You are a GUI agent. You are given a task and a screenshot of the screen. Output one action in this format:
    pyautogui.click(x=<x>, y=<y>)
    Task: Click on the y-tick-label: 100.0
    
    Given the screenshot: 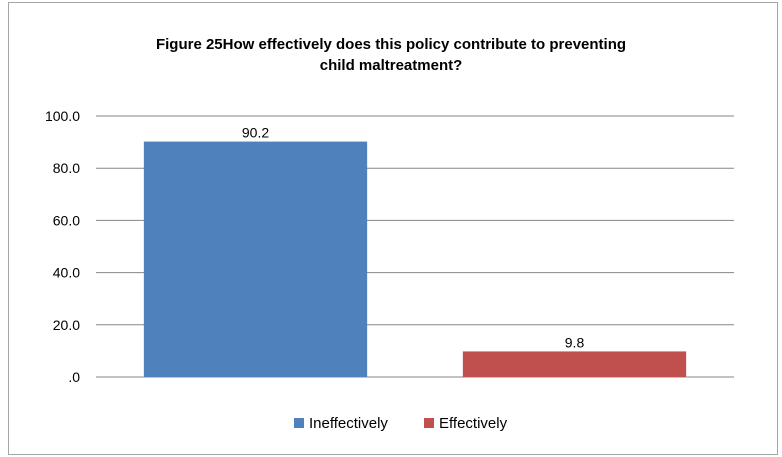 What is the action you would take?
    pyautogui.click(x=62, y=116)
    